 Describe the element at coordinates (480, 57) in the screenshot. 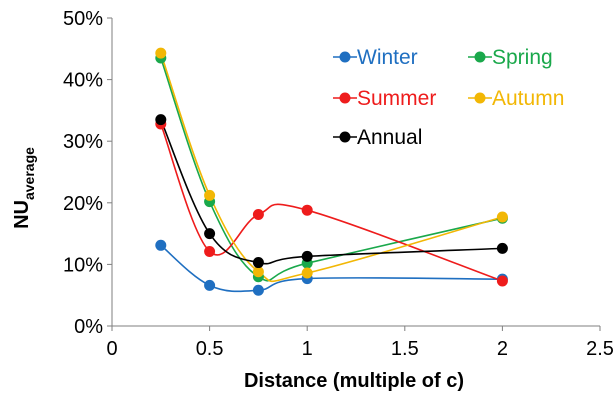

I see `legend-swatch-marker-spring` at that location.